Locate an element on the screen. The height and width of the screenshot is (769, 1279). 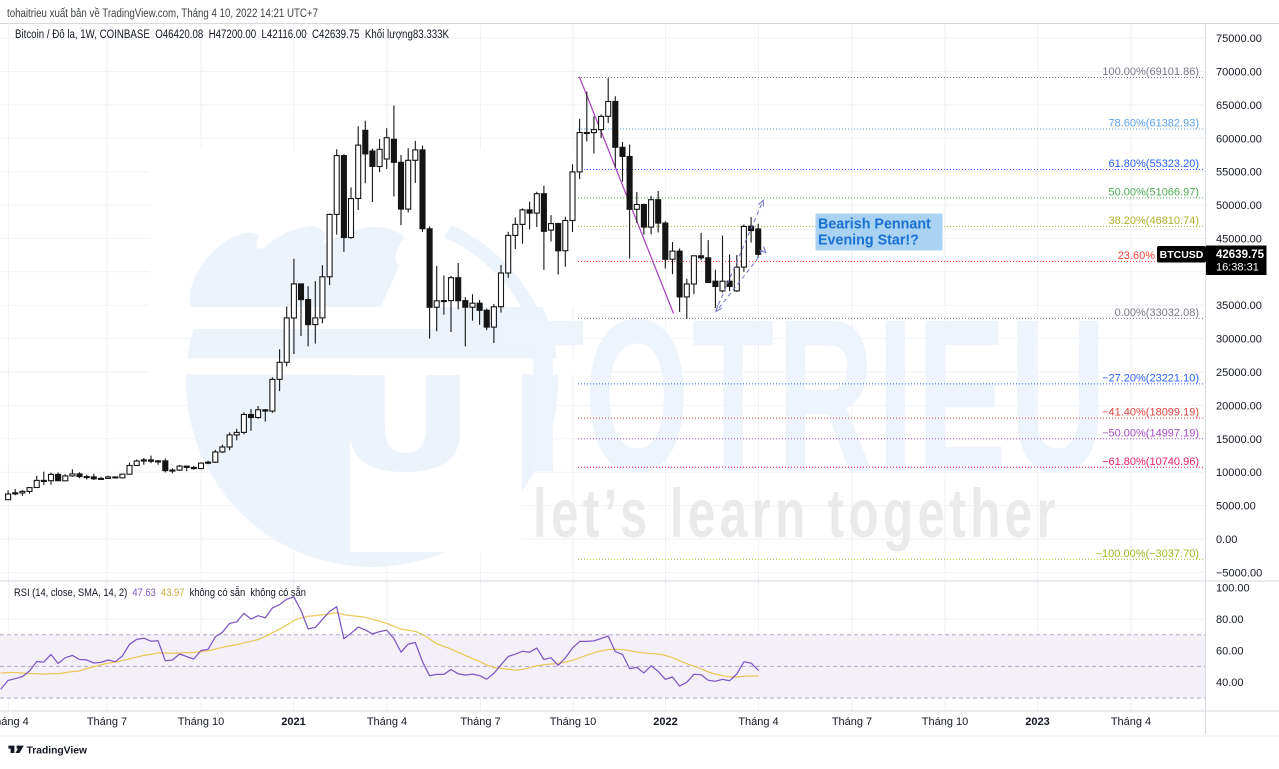
svg-text: 23.60% is located at coordinates (1137, 256).